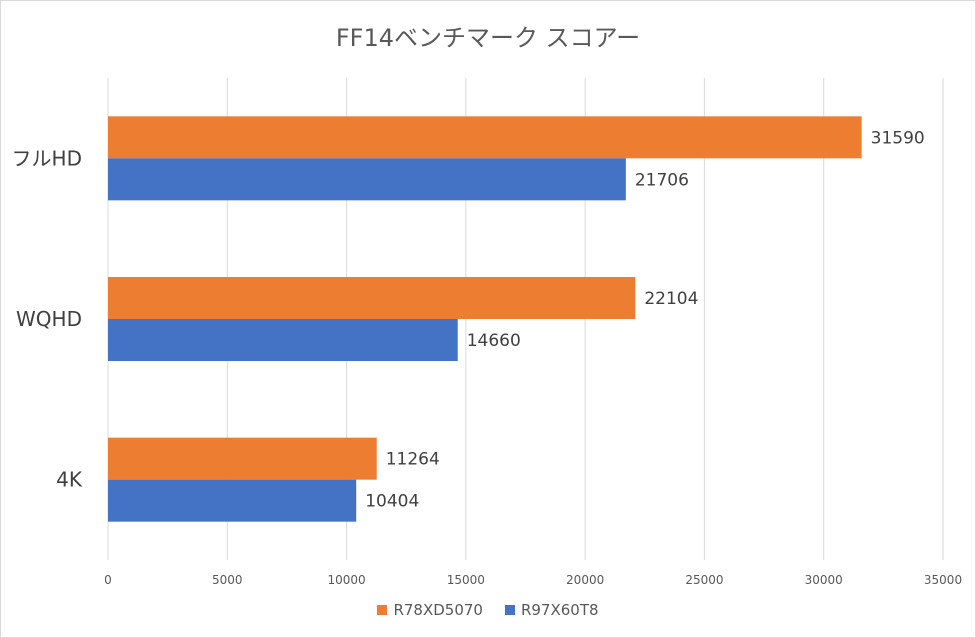 This screenshot has width=976, height=638. I want to click on x-tick-label-20000: 20000, so click(585, 580).